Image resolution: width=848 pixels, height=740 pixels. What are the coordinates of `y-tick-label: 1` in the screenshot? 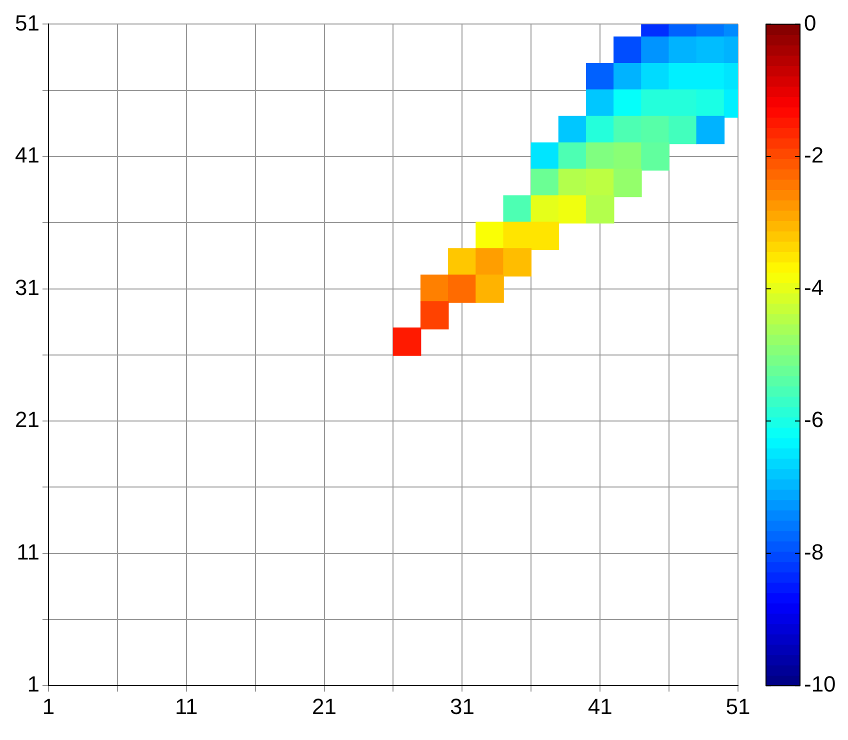 It's located at (33, 684).